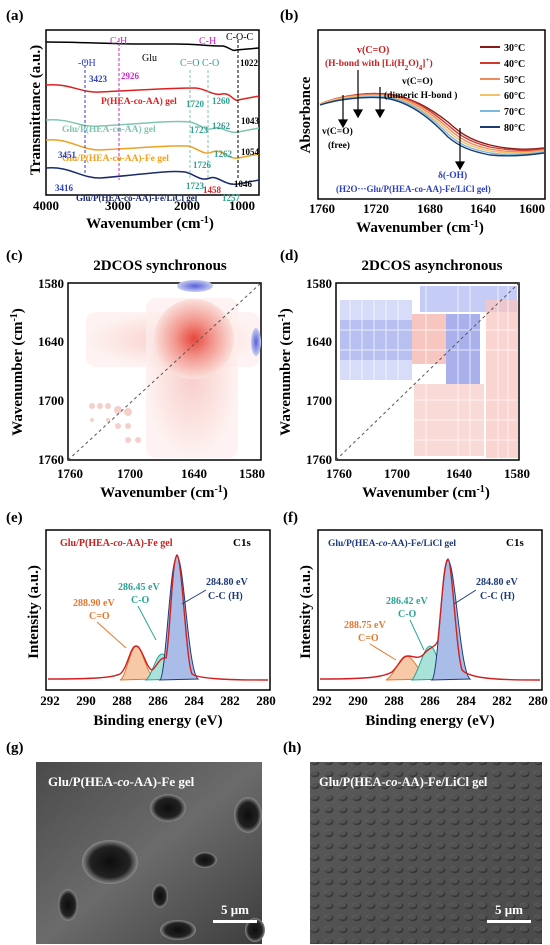 Image resolution: width=550 pixels, height=945 pixels. I want to click on panel-c-letter: (c), so click(14, 256).